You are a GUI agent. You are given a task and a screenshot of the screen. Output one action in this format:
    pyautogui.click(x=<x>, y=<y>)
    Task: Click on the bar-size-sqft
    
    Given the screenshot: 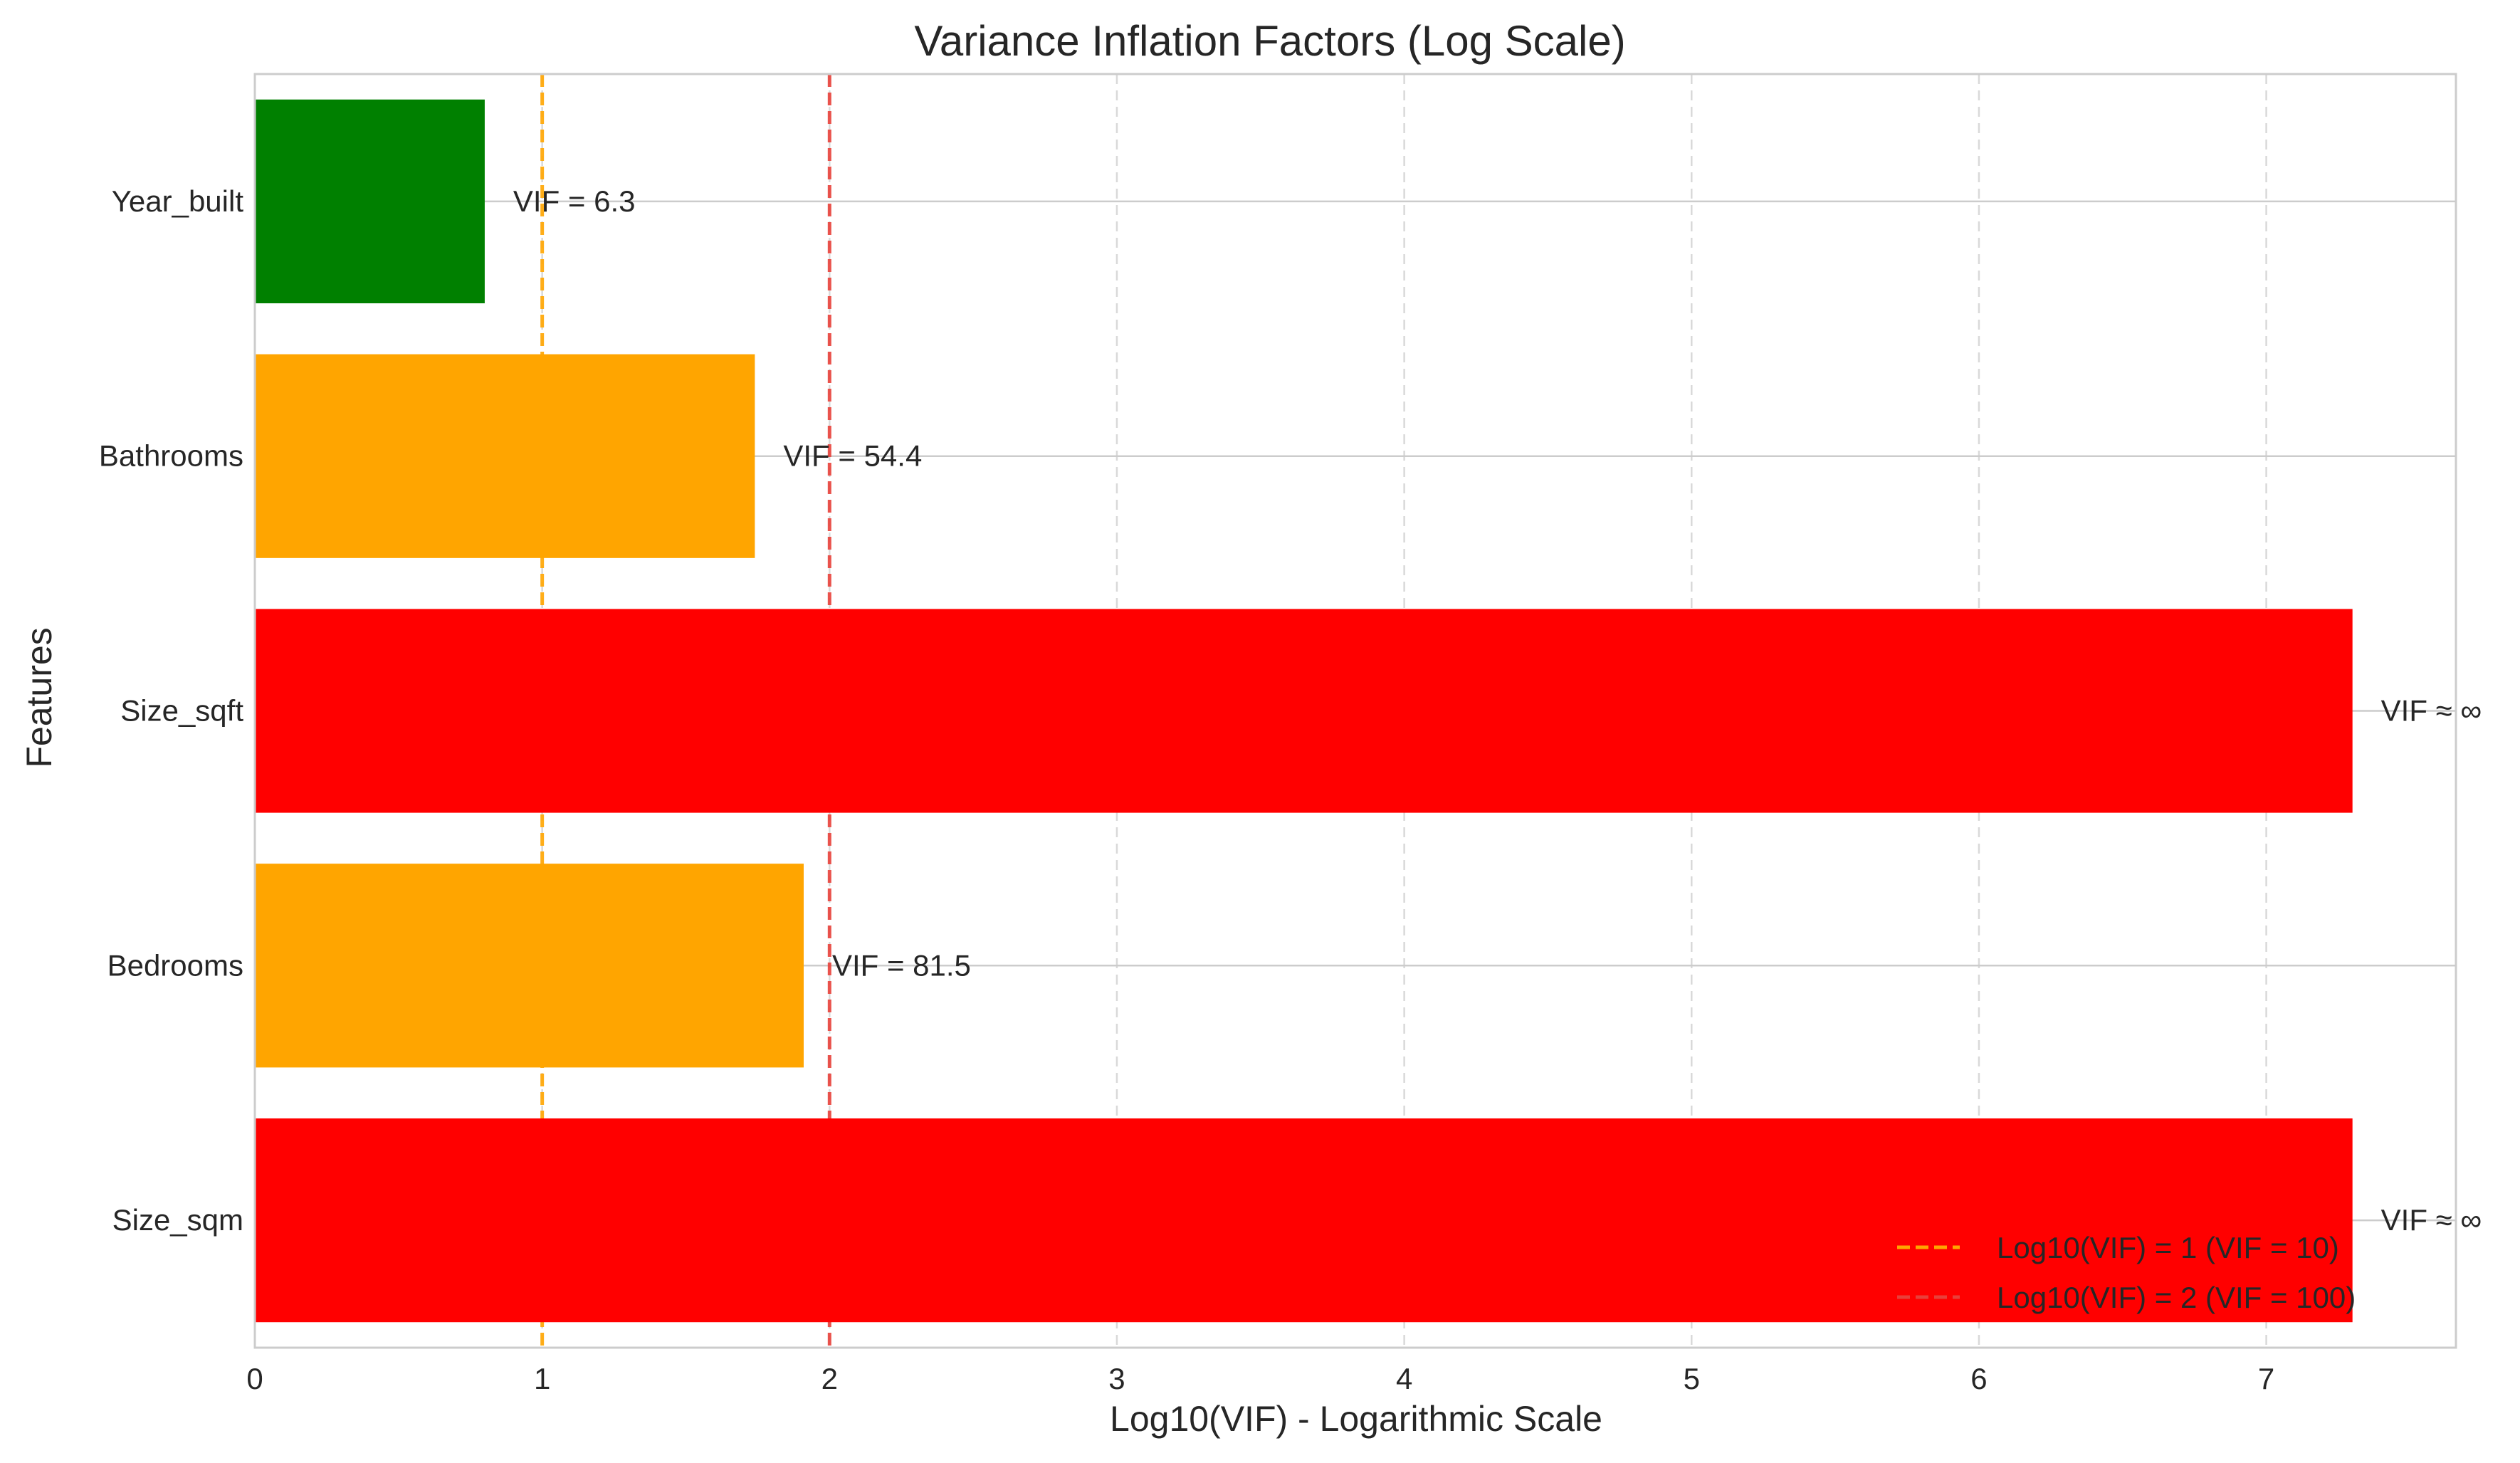 What is the action you would take?
    pyautogui.click(x=1304, y=711)
    